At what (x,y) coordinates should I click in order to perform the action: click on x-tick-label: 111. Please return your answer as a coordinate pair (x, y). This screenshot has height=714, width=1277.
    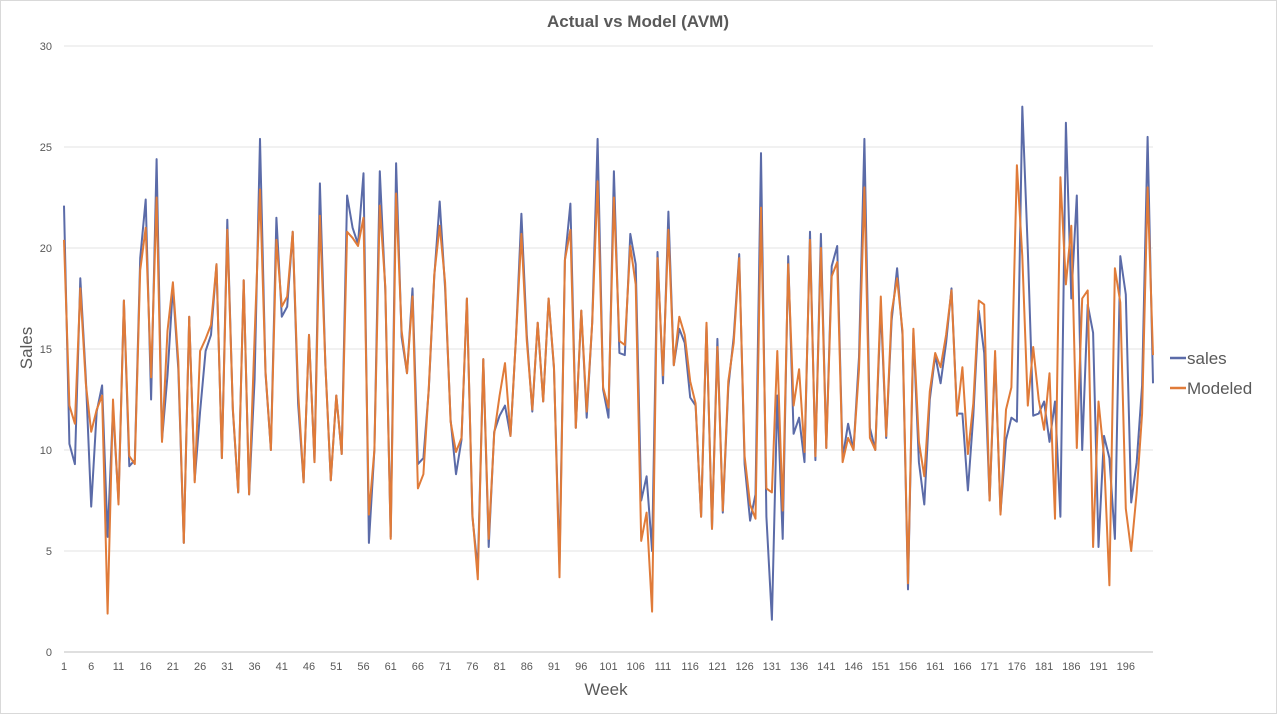
    Looking at the image, I should click on (663, 667).